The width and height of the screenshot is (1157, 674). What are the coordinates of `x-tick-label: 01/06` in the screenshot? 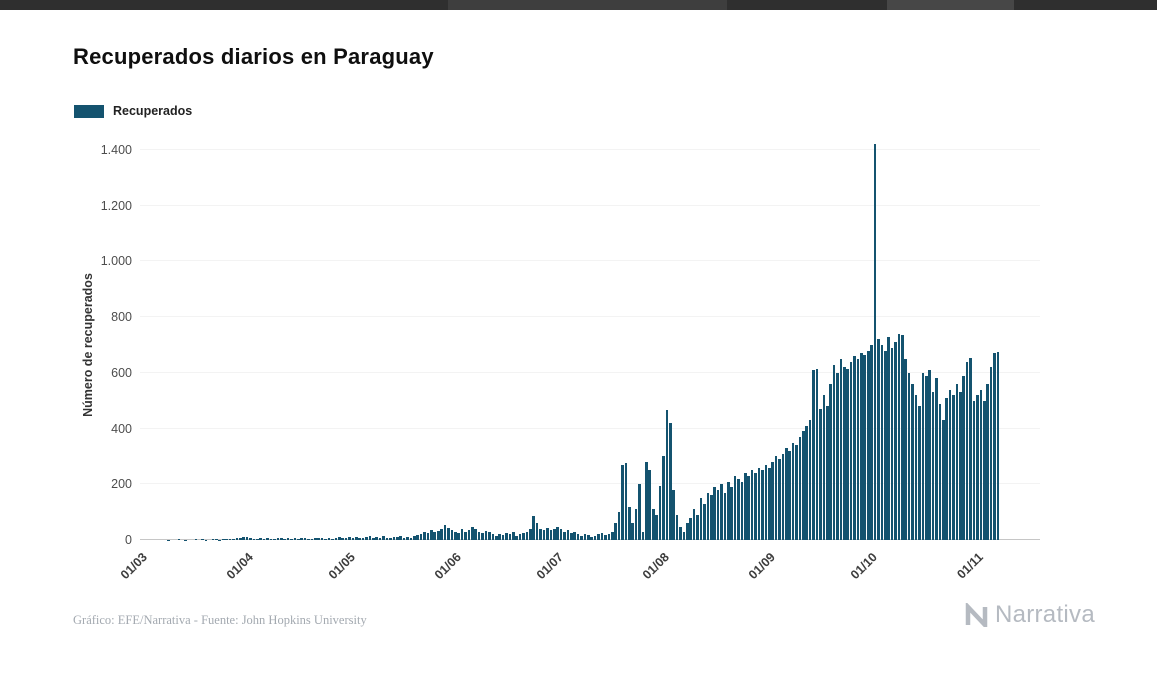 It's located at (447, 566).